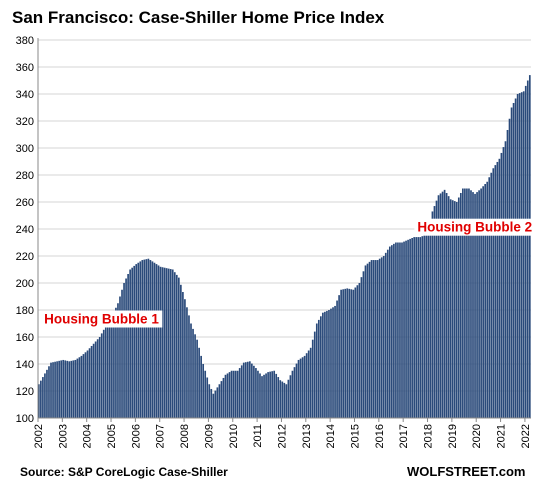 This screenshot has width=533, height=487. Describe the element at coordinates (25, 284) in the screenshot. I see `y-tick-label: 200` at that location.